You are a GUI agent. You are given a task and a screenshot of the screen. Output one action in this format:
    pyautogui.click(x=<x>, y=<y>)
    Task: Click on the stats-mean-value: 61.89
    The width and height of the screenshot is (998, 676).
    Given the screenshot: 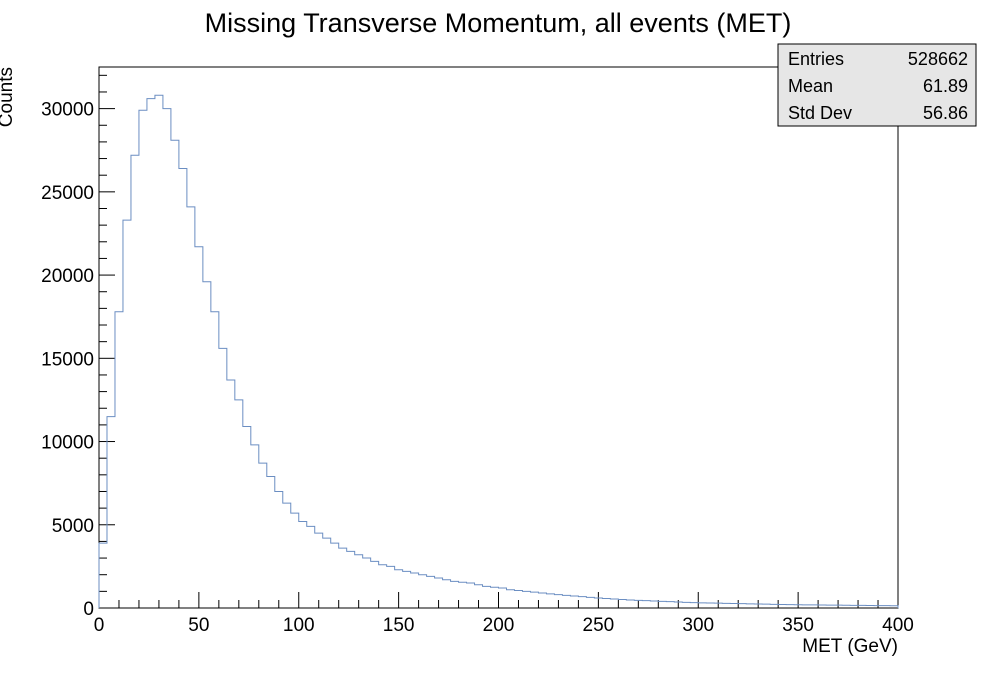 What is the action you would take?
    pyautogui.click(x=945, y=86)
    